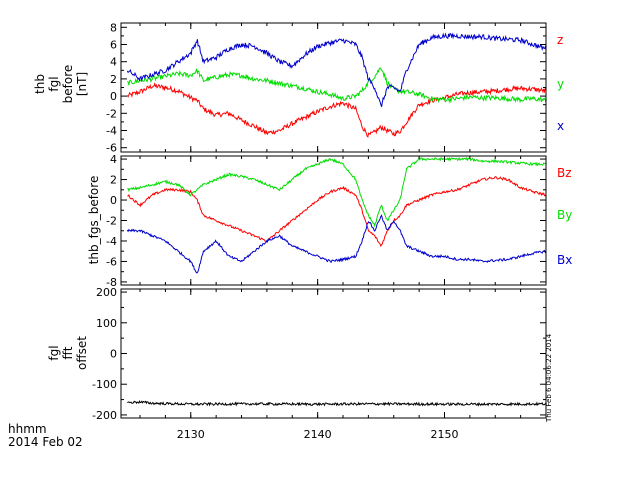 The image size is (640, 480). What do you see at coordinates (104, 384) in the screenshot?
I see `y-tick-label: -100` at bounding box center [104, 384].